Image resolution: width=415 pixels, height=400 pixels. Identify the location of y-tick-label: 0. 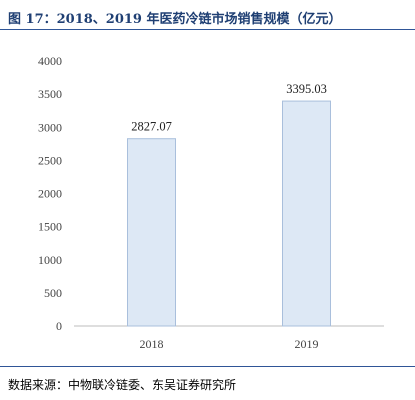
(59, 326).